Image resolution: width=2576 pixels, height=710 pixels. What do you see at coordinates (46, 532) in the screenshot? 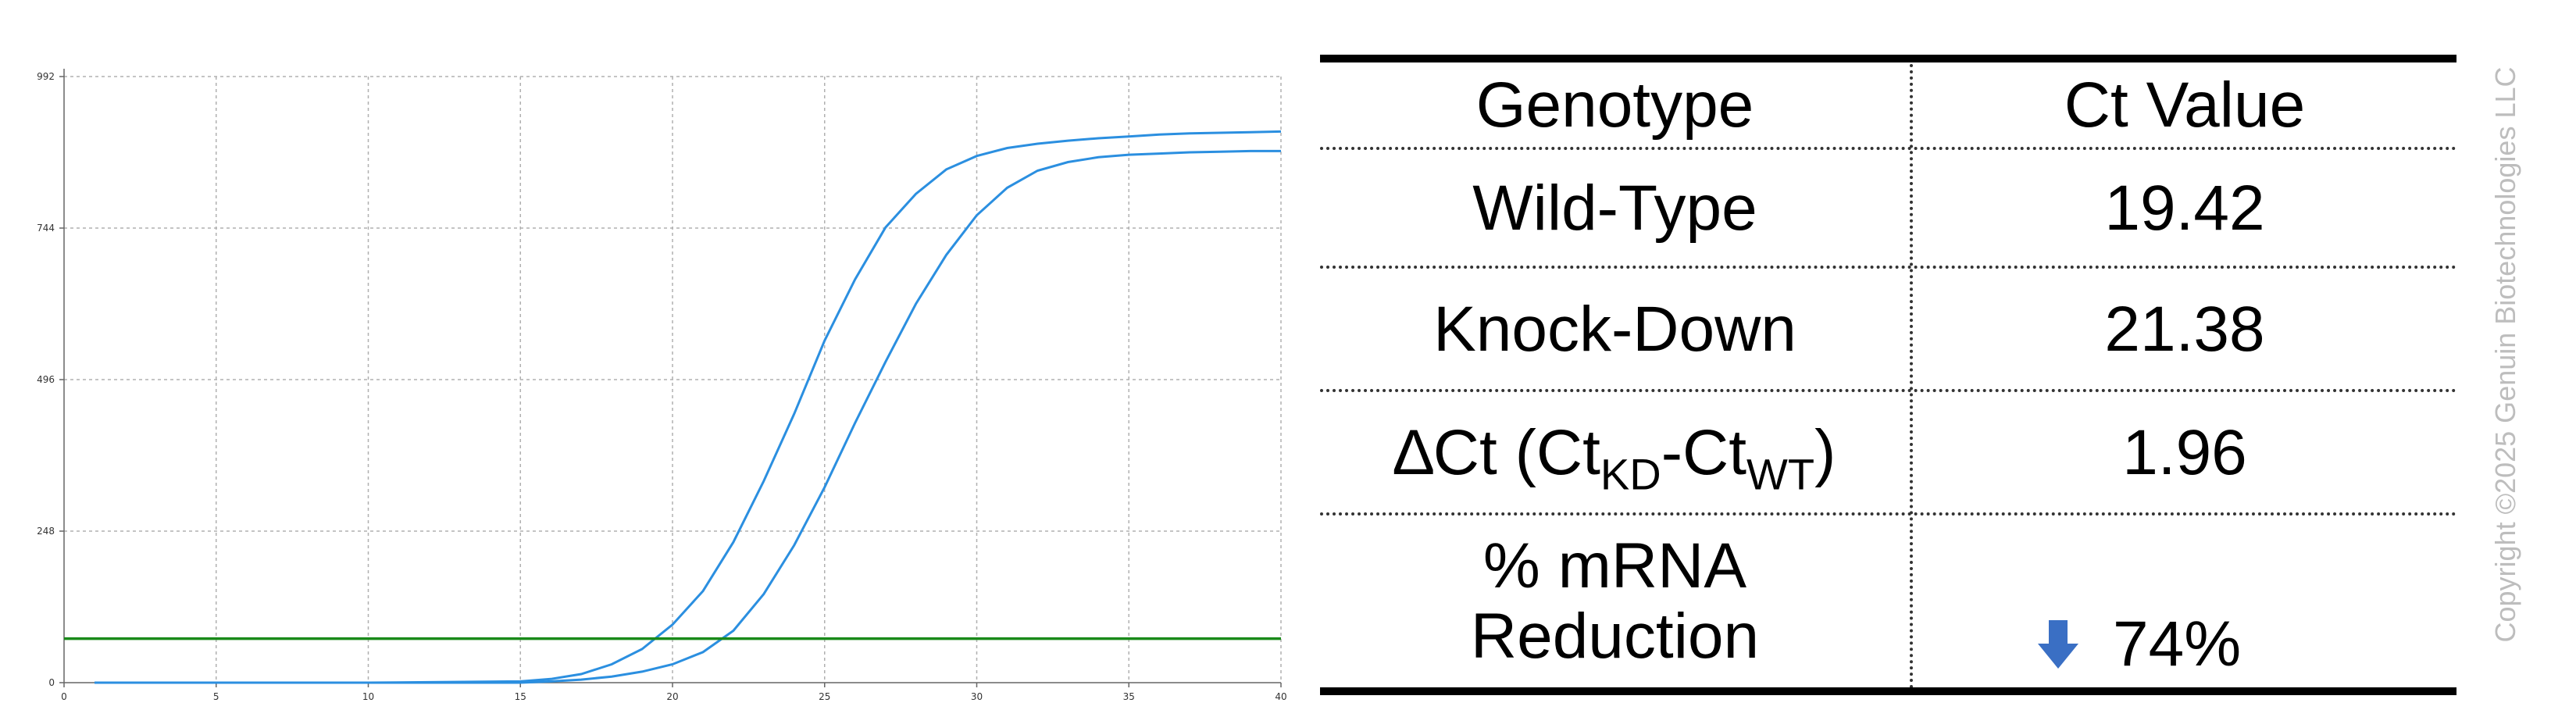
I see `y-tick-label: 248` at bounding box center [46, 532].